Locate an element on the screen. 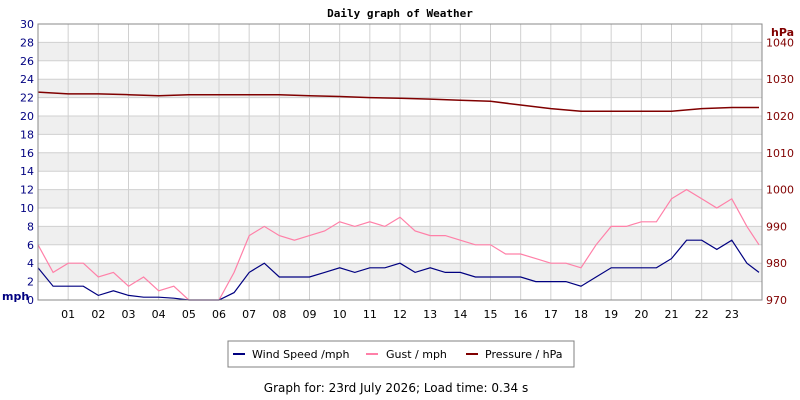 The image size is (800, 400). x-tick-label: 21 is located at coordinates (672, 314).